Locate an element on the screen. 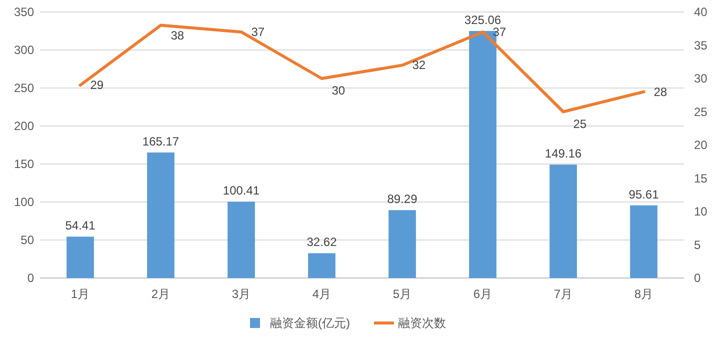 The image size is (725, 338). y-tick-label: 350 is located at coordinates (24, 12).